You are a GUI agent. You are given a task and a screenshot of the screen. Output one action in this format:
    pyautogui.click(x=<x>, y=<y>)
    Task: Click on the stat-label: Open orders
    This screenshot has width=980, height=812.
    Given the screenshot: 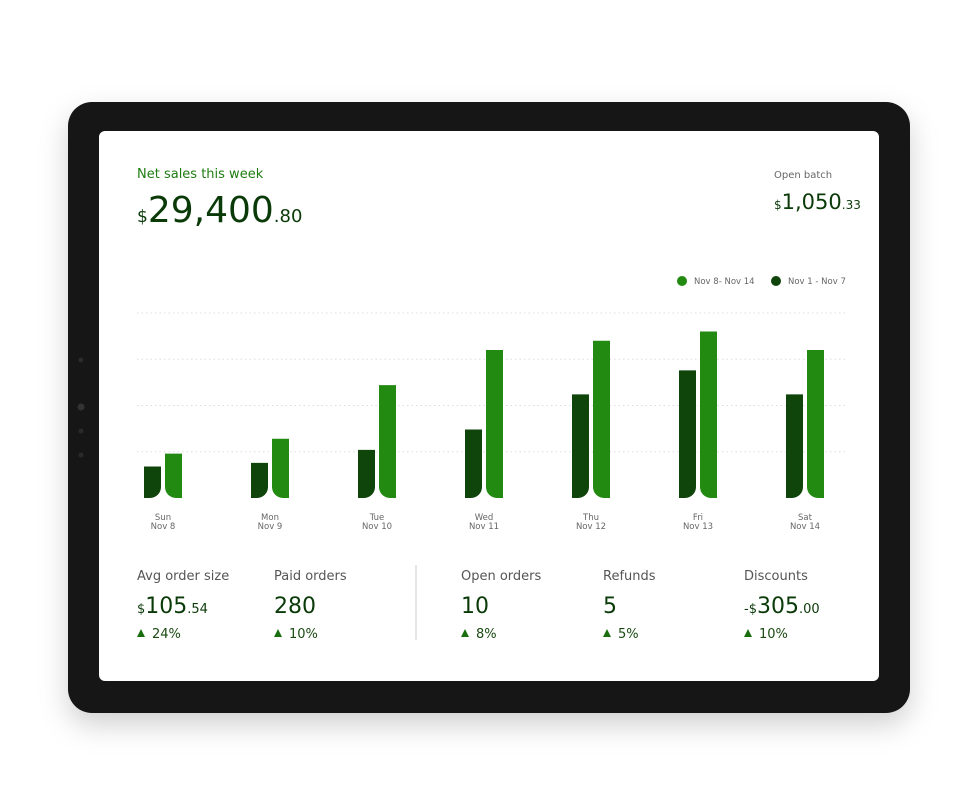 What is the action you would take?
    pyautogui.click(x=501, y=576)
    